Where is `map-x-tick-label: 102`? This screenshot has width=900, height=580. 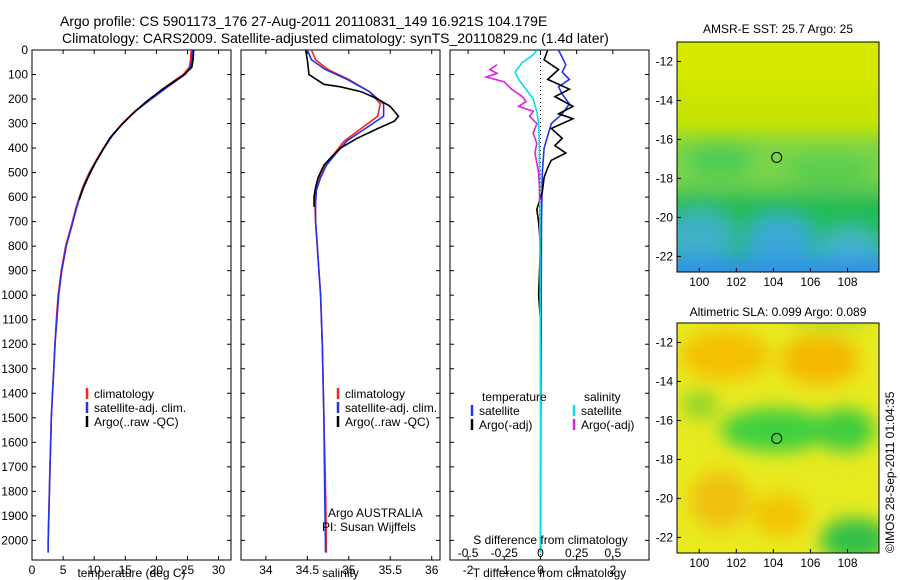 map-x-tick-label: 102 is located at coordinates (736, 282).